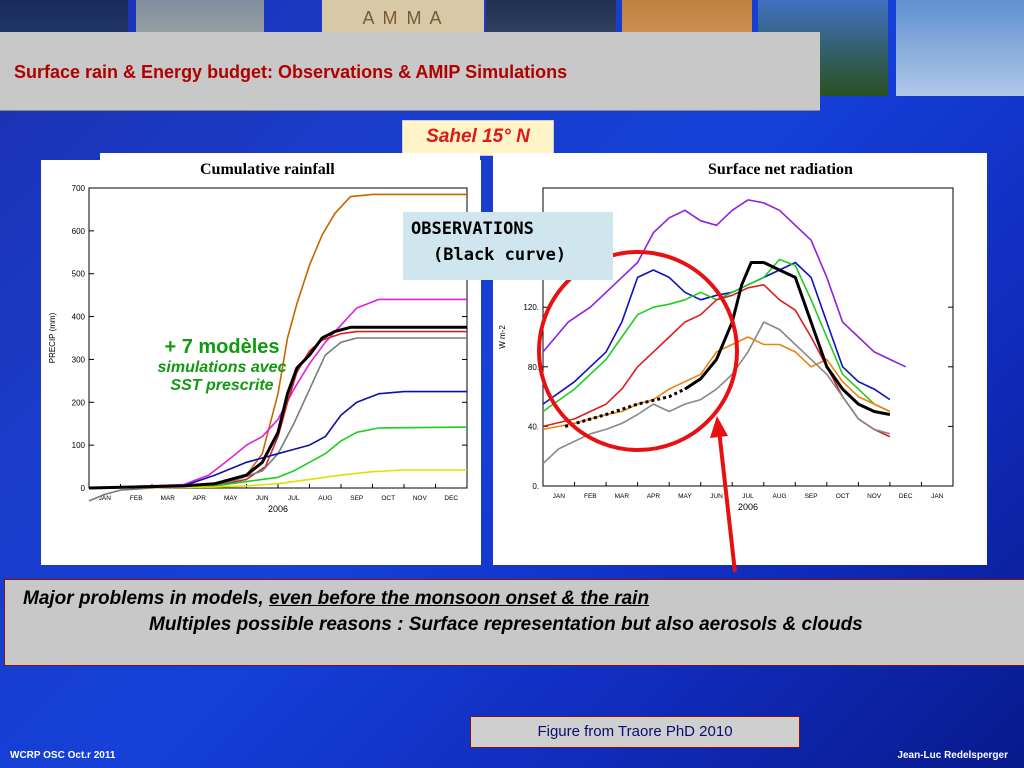  What do you see at coordinates (63, 755) in the screenshot?
I see `footer-left: WCRP OSC Oct.r 2011` at bounding box center [63, 755].